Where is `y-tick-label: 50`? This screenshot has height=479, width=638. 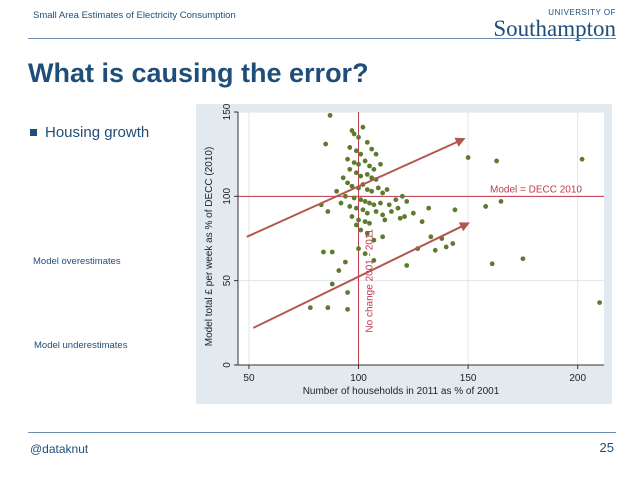
y-tick-label: 50 is located at coordinates (227, 281).